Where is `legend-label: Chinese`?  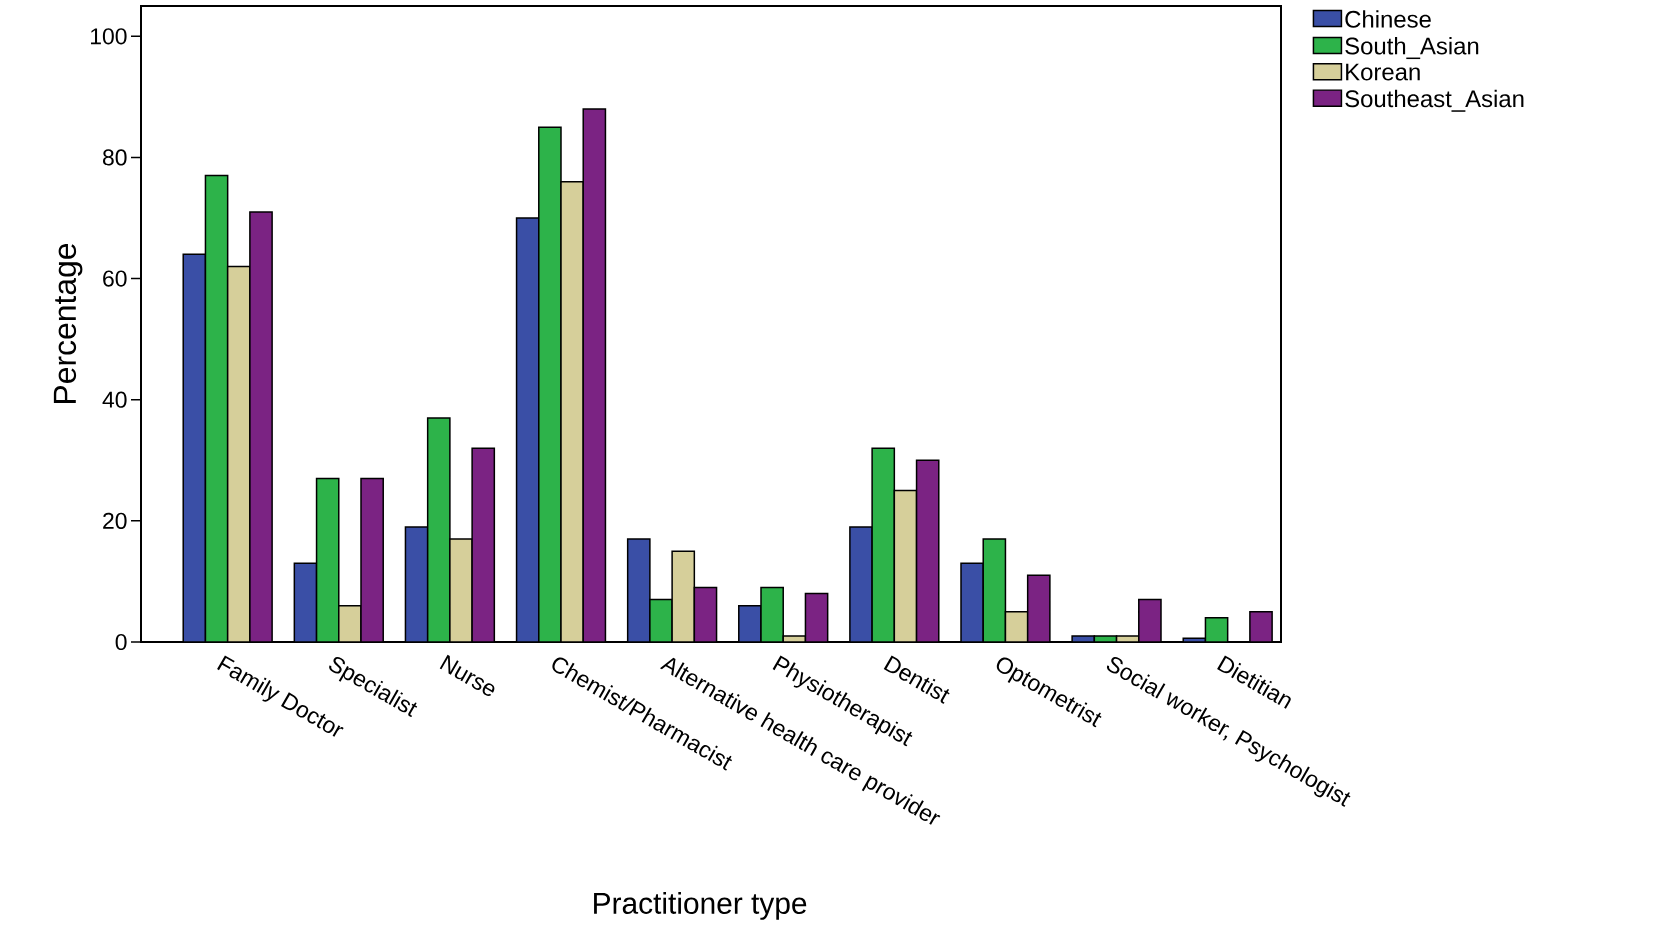
legend-label: Chinese is located at coordinates (1388, 19).